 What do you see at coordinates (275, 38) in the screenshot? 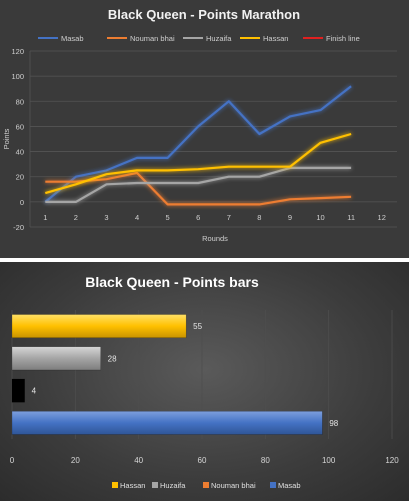
I see `legend-label: Hassan` at bounding box center [275, 38].